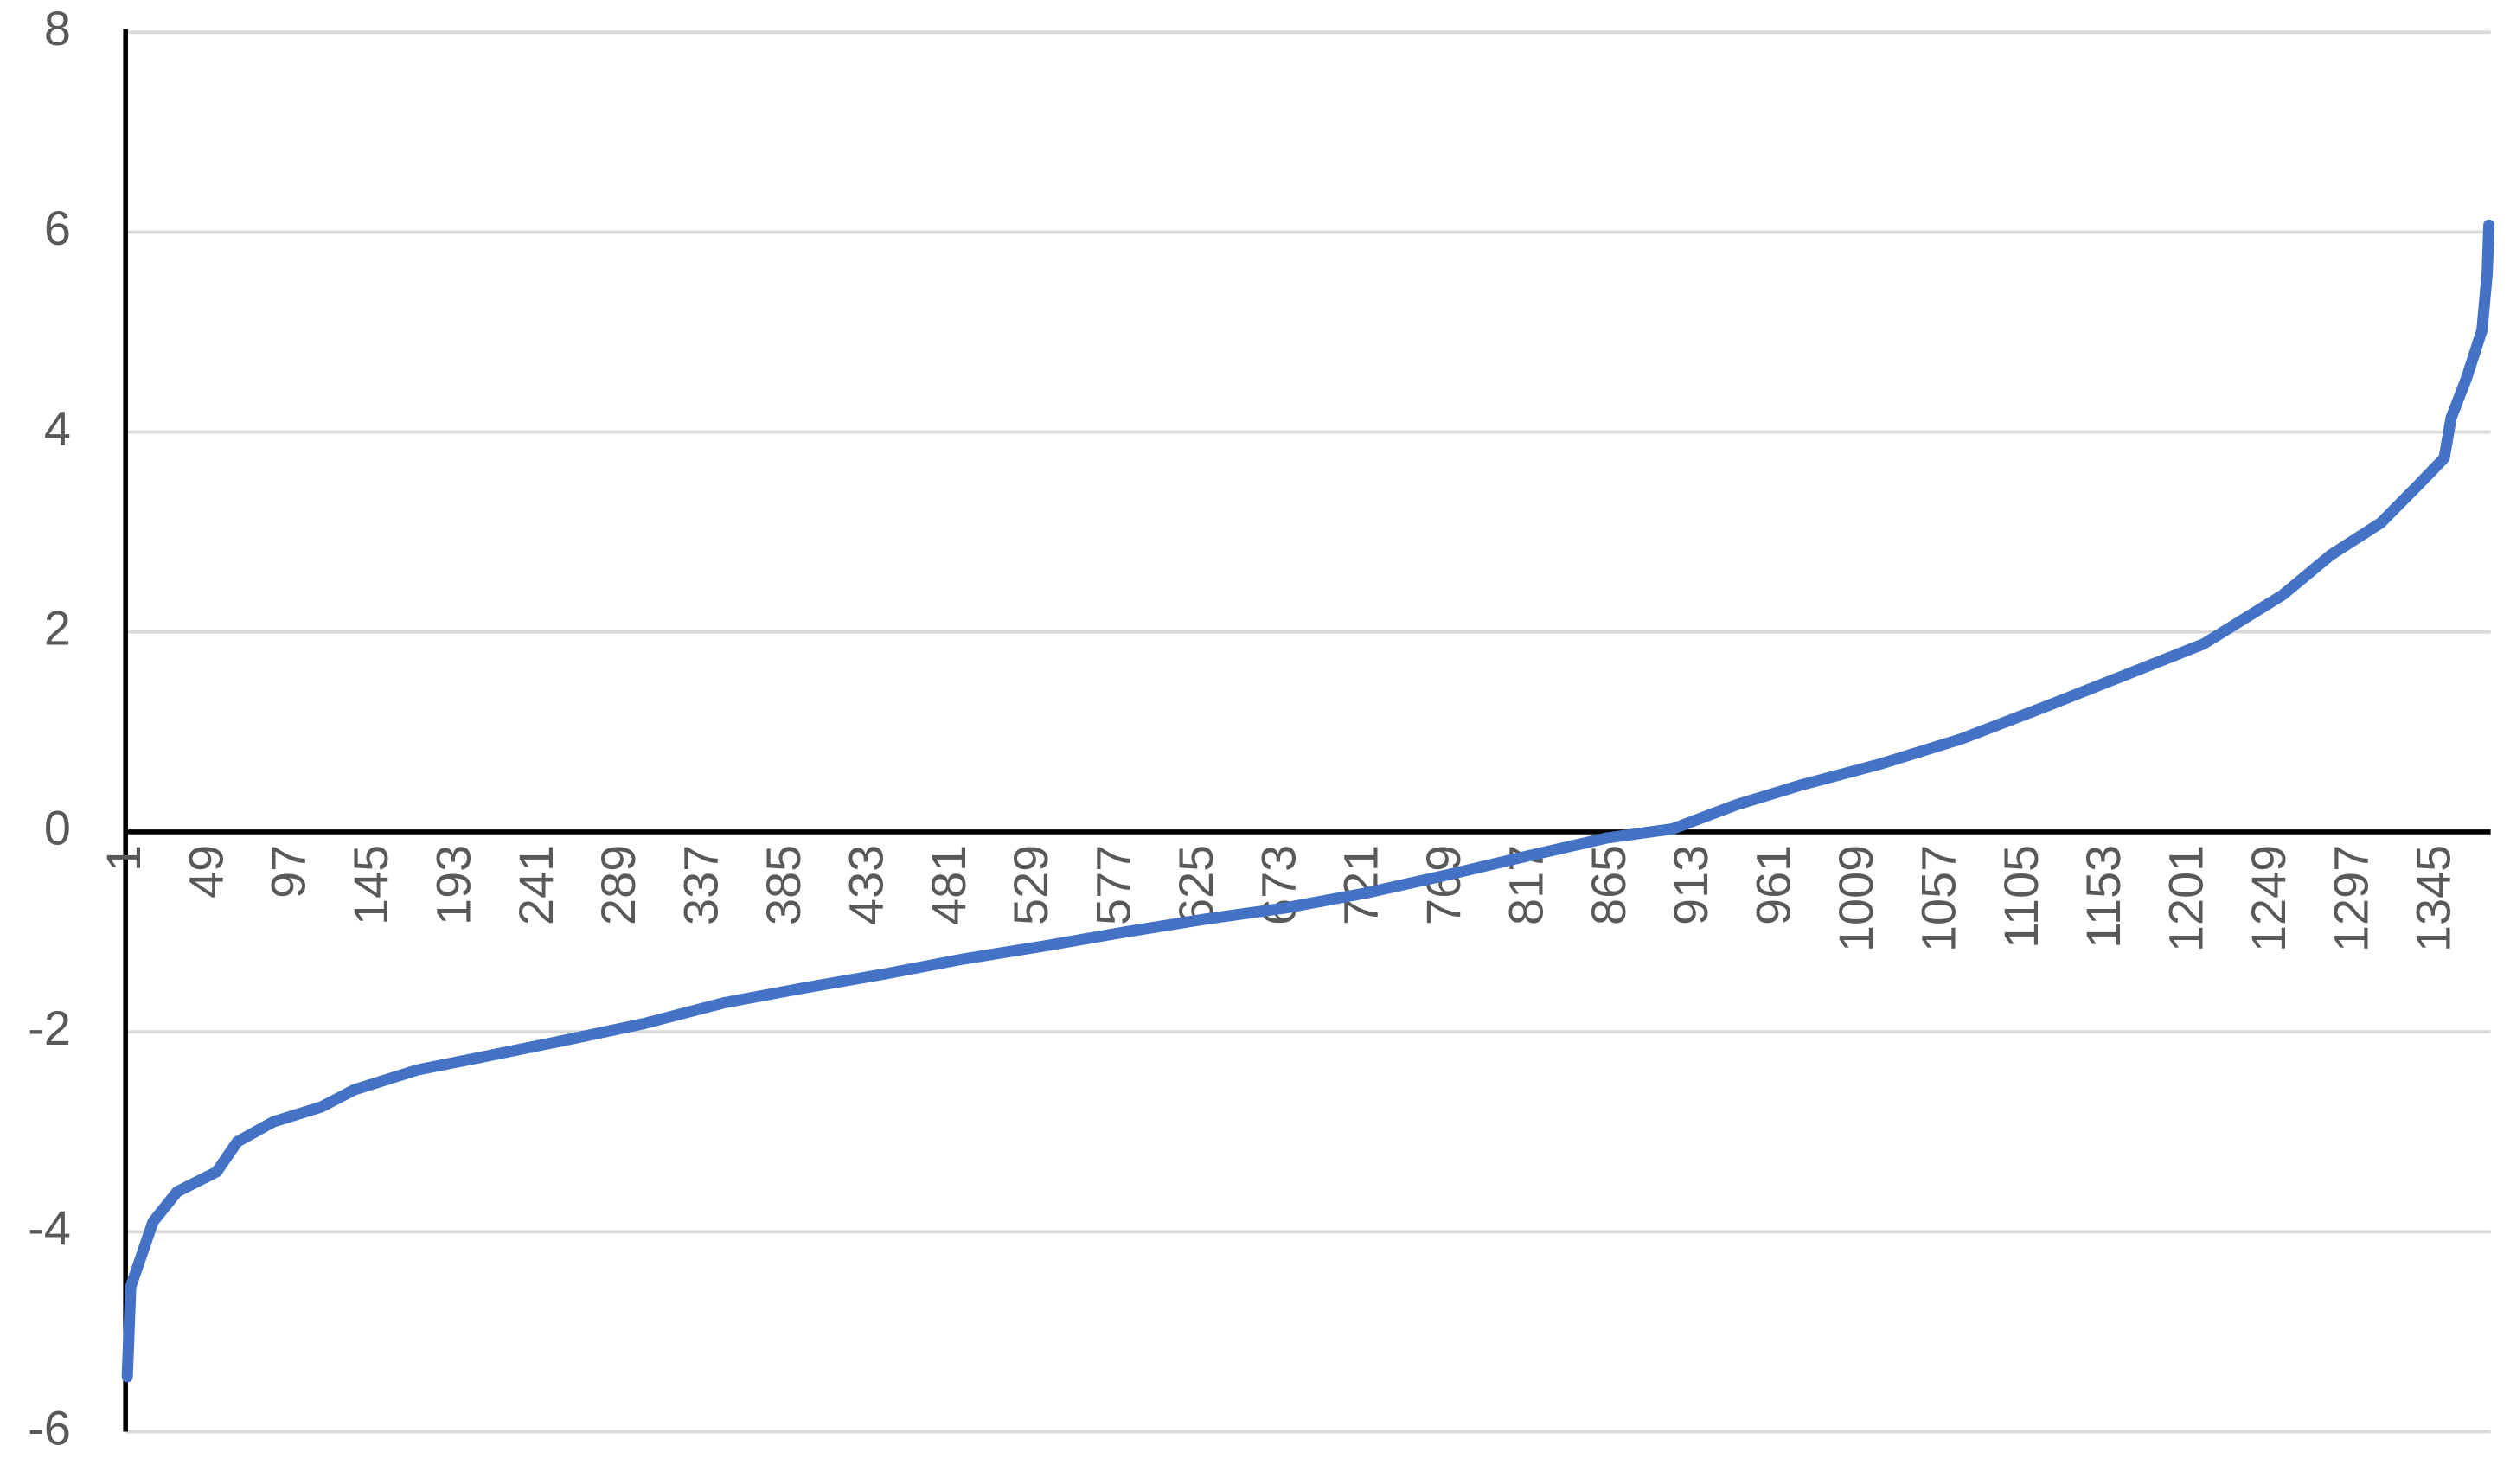 Image resolution: width=2510 pixels, height=1484 pixels. I want to click on x-tick-label: 1153, so click(2103, 897).